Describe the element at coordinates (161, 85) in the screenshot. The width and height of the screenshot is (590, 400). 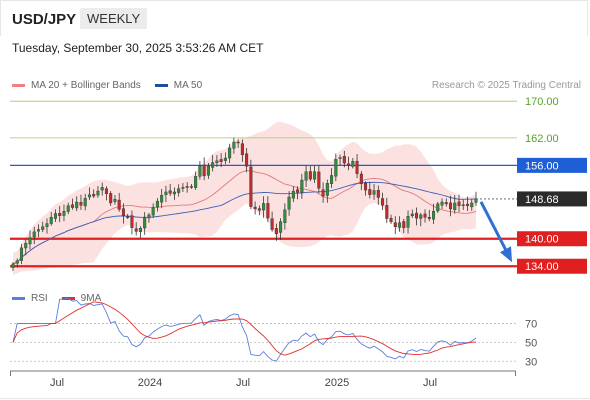
I see `legend-swatch-ma50` at that location.